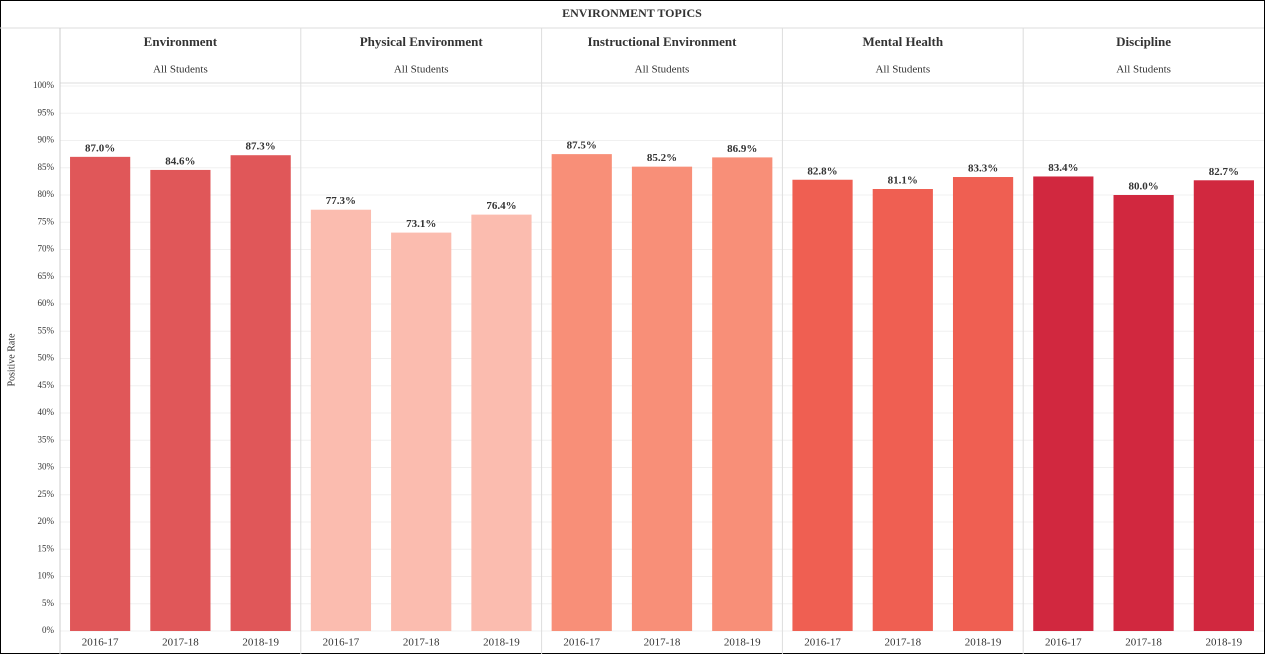 The image size is (1265, 654). Describe the element at coordinates (11, 360) in the screenshot. I see `y-axis-label: Positive Rate` at that location.